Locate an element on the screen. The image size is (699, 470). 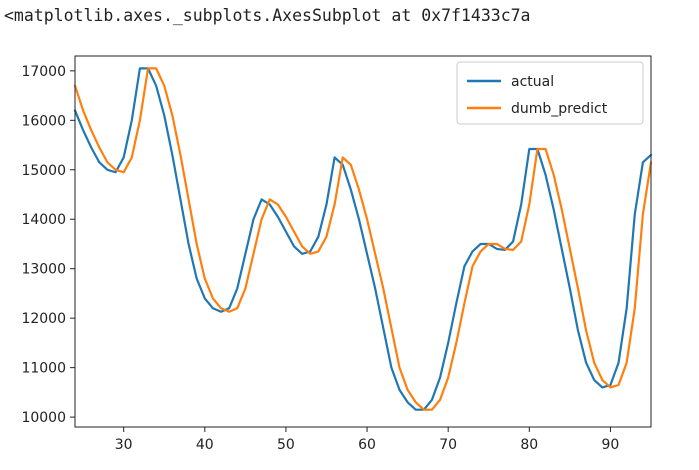
legend: actual dumb_predict is located at coordinates (550, 93).